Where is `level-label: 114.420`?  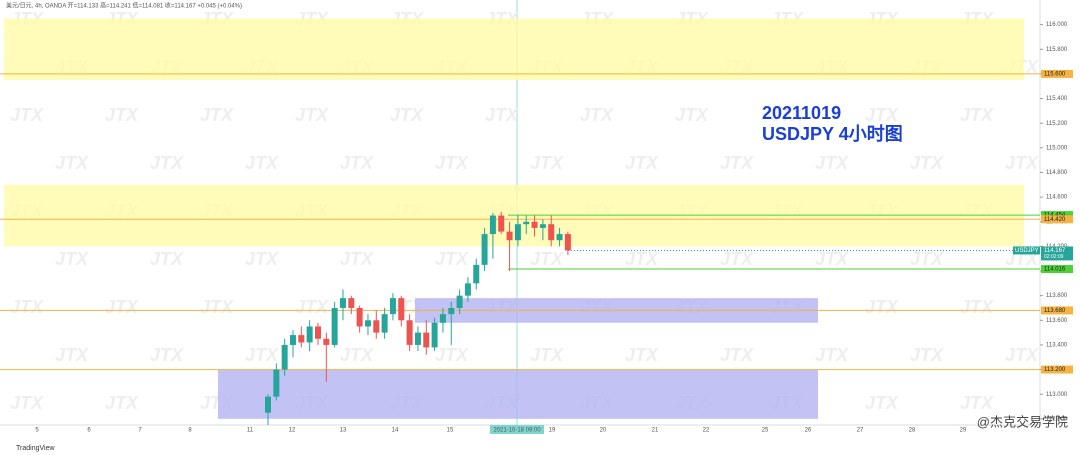 level-label: 114.420 is located at coordinates (1055, 220).